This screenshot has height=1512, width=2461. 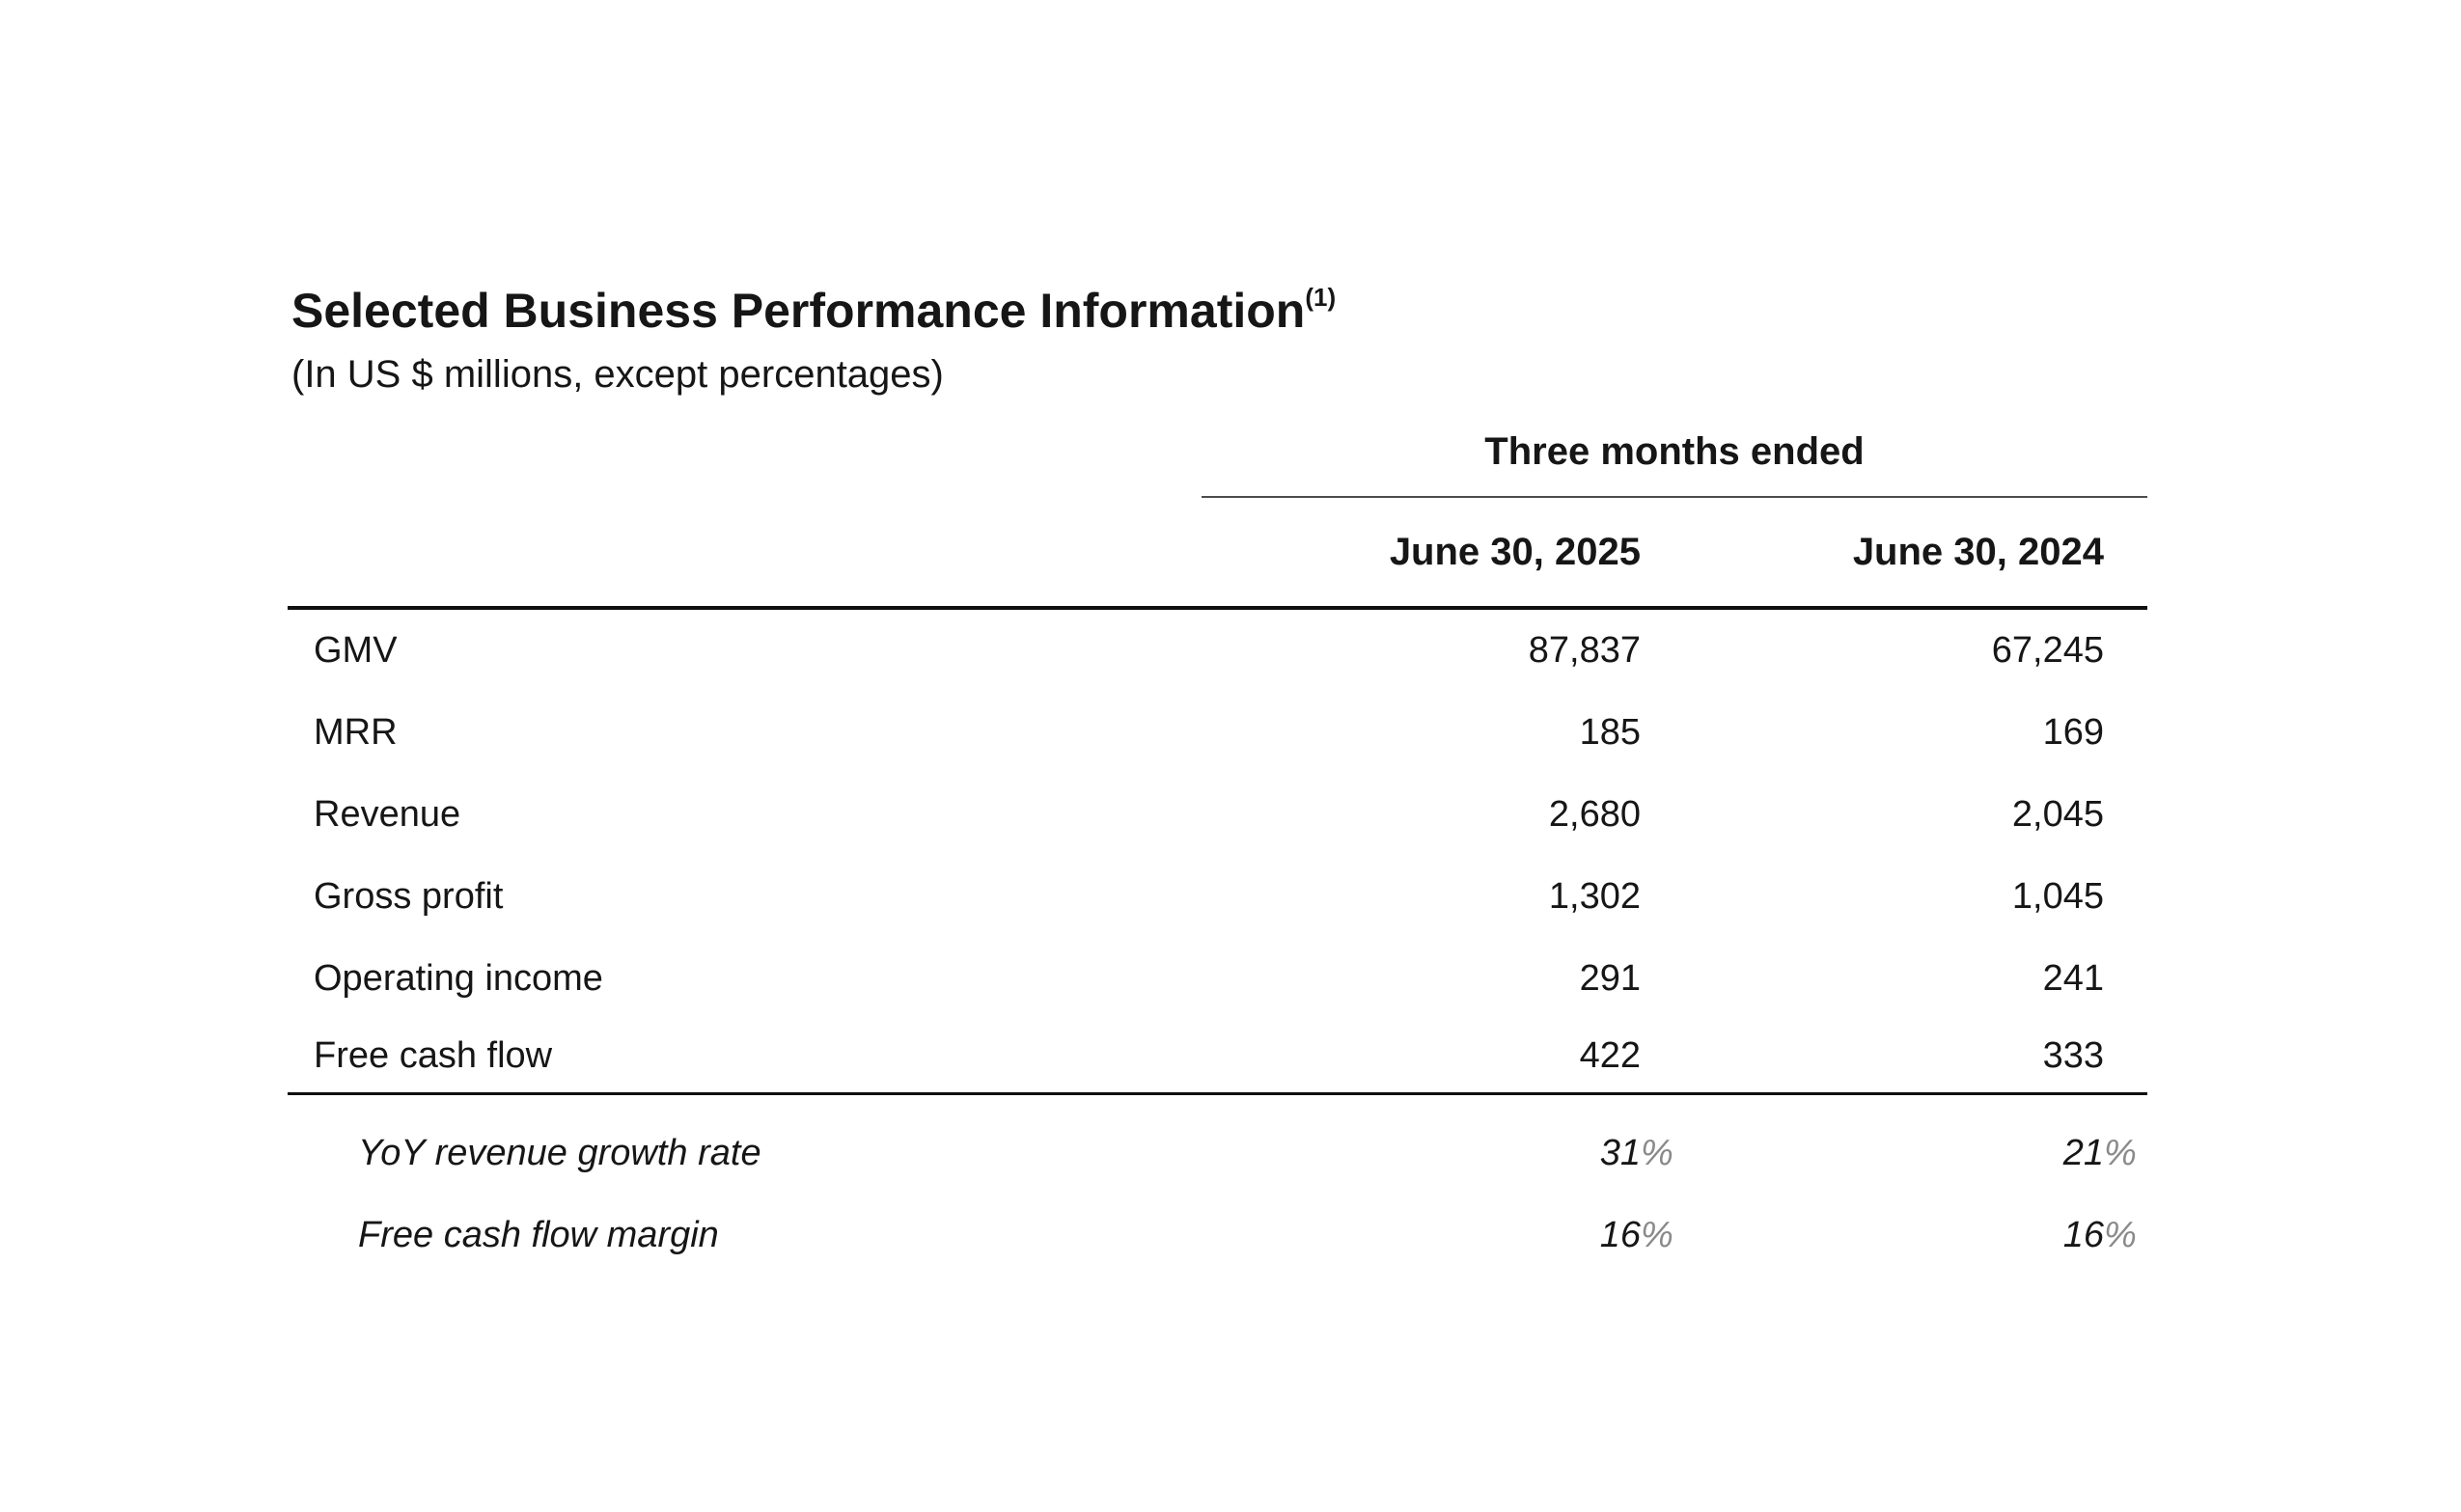 What do you see at coordinates (409, 896) in the screenshot?
I see `row-label: Gross profit` at bounding box center [409, 896].